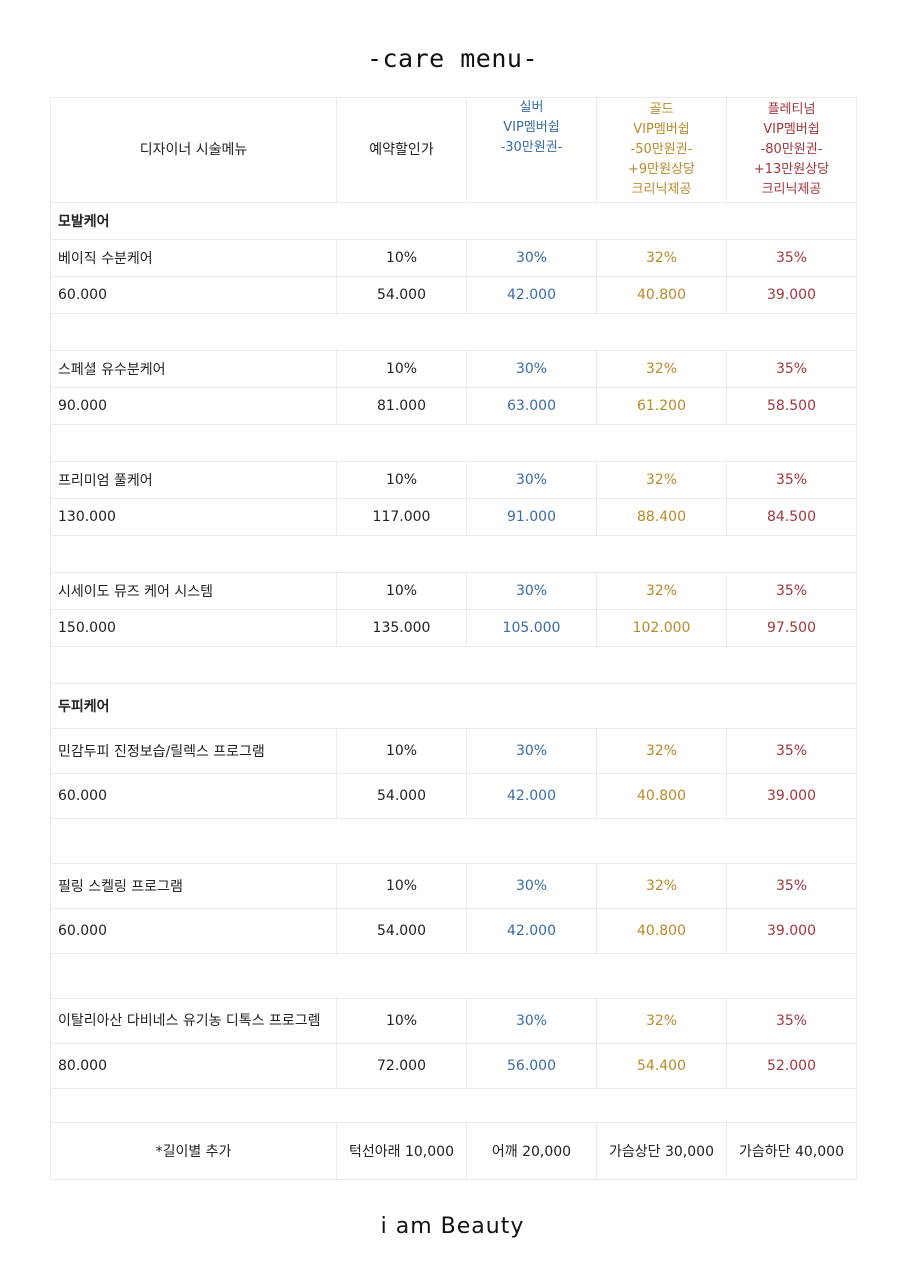 The width and height of the screenshot is (905, 1280). Describe the element at coordinates (661, 1066) in the screenshot. I see `price-gold: 54.400` at that location.